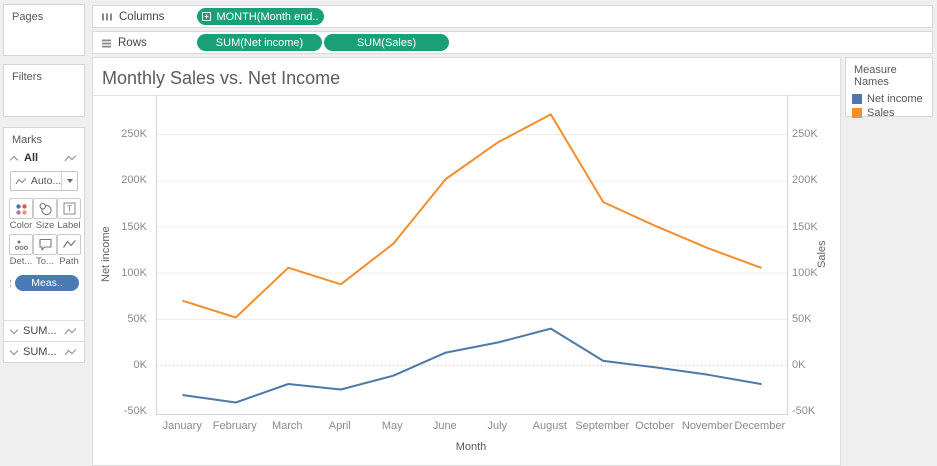 The image size is (937, 466). I want to click on title-divider, so click(466, 95).